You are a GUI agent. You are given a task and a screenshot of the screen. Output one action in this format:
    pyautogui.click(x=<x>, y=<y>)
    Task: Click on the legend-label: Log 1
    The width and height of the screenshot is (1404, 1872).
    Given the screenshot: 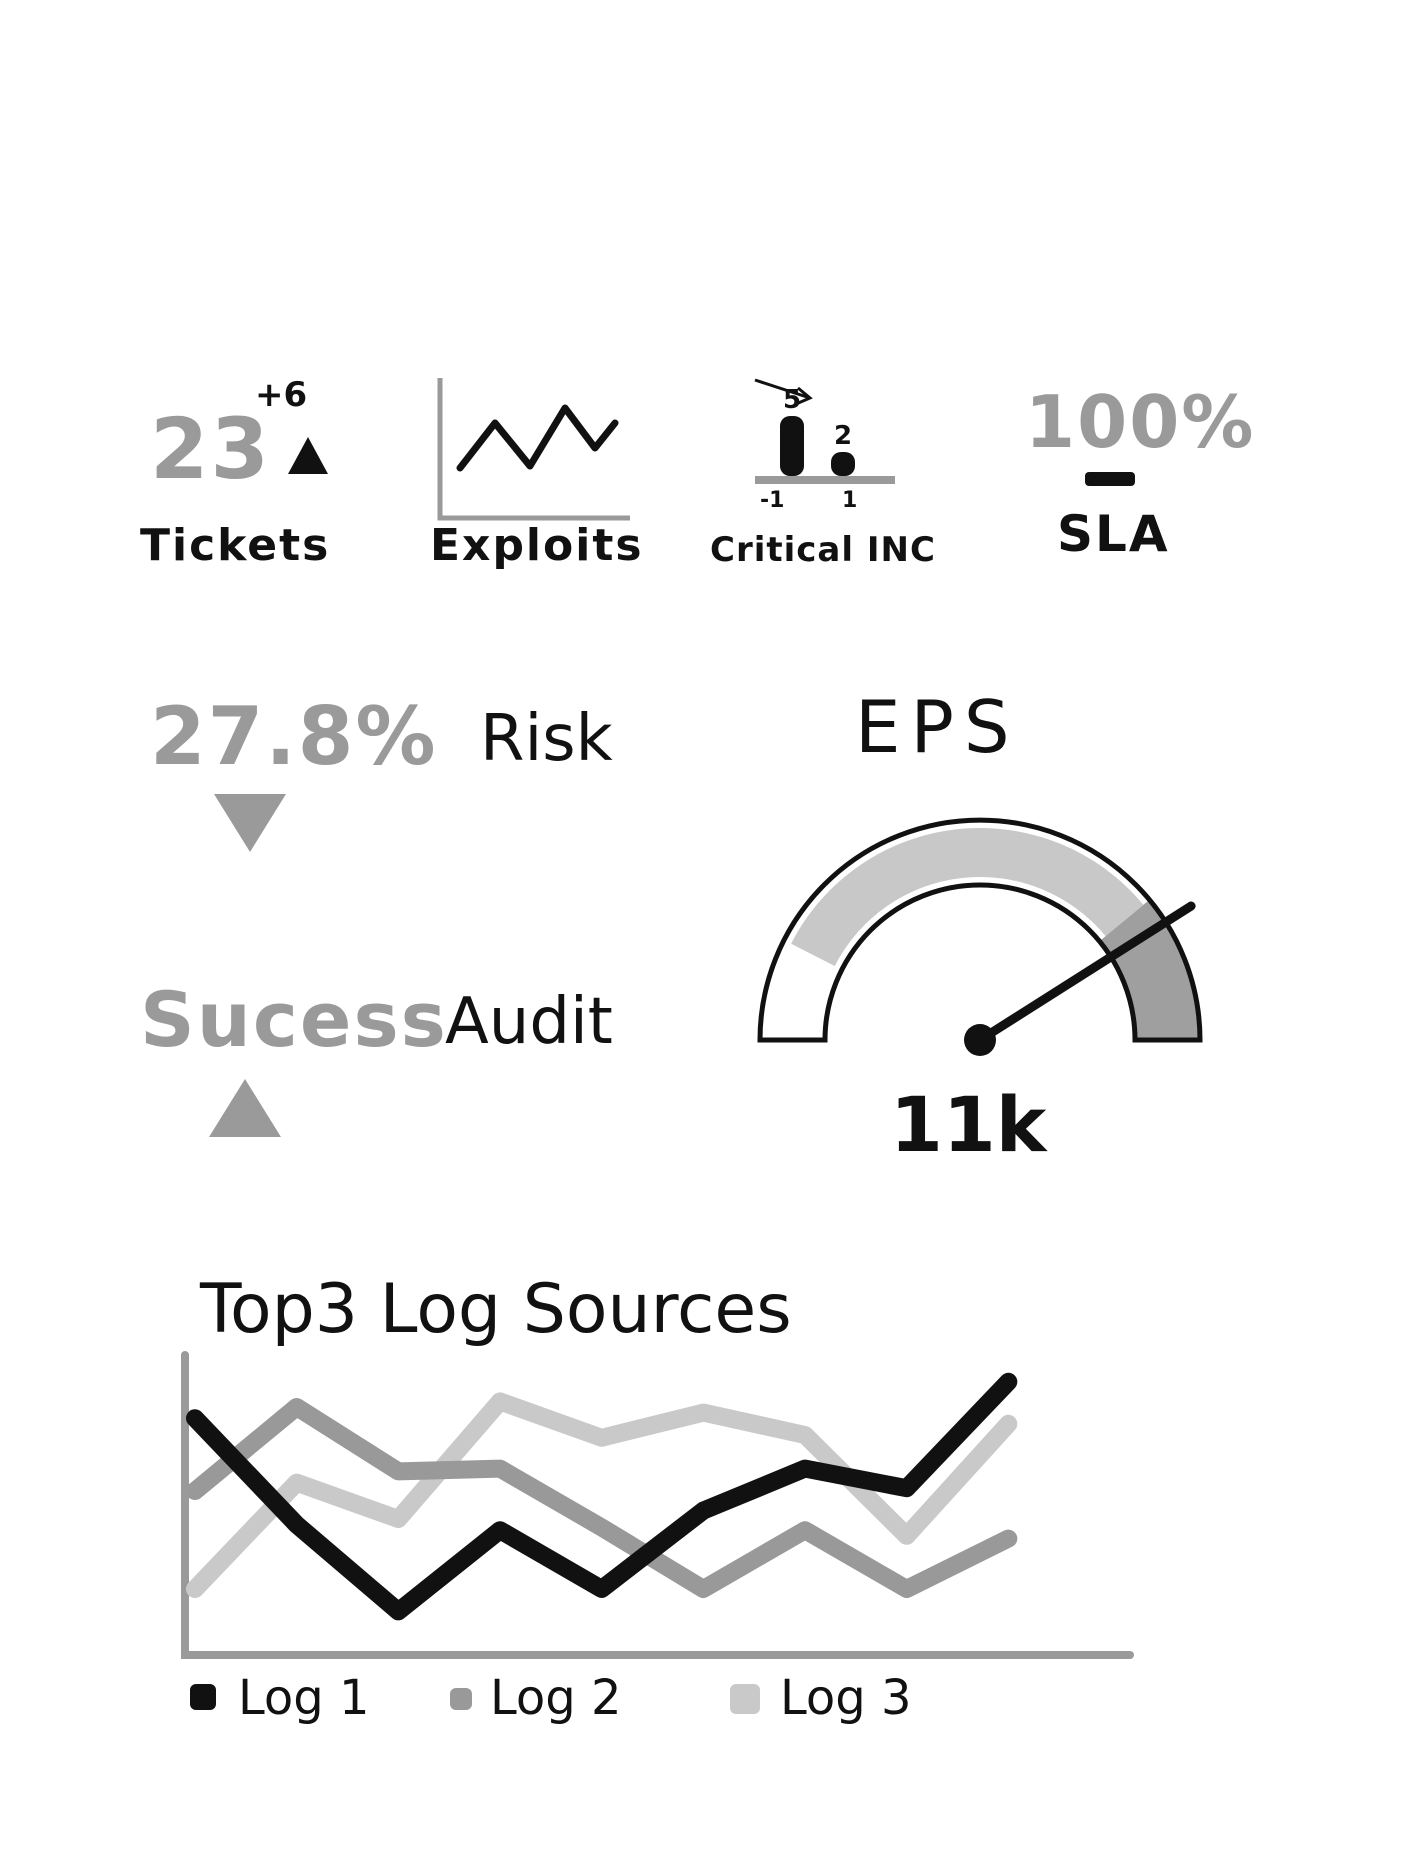 What is the action you would take?
    pyautogui.click(x=304, y=1698)
    